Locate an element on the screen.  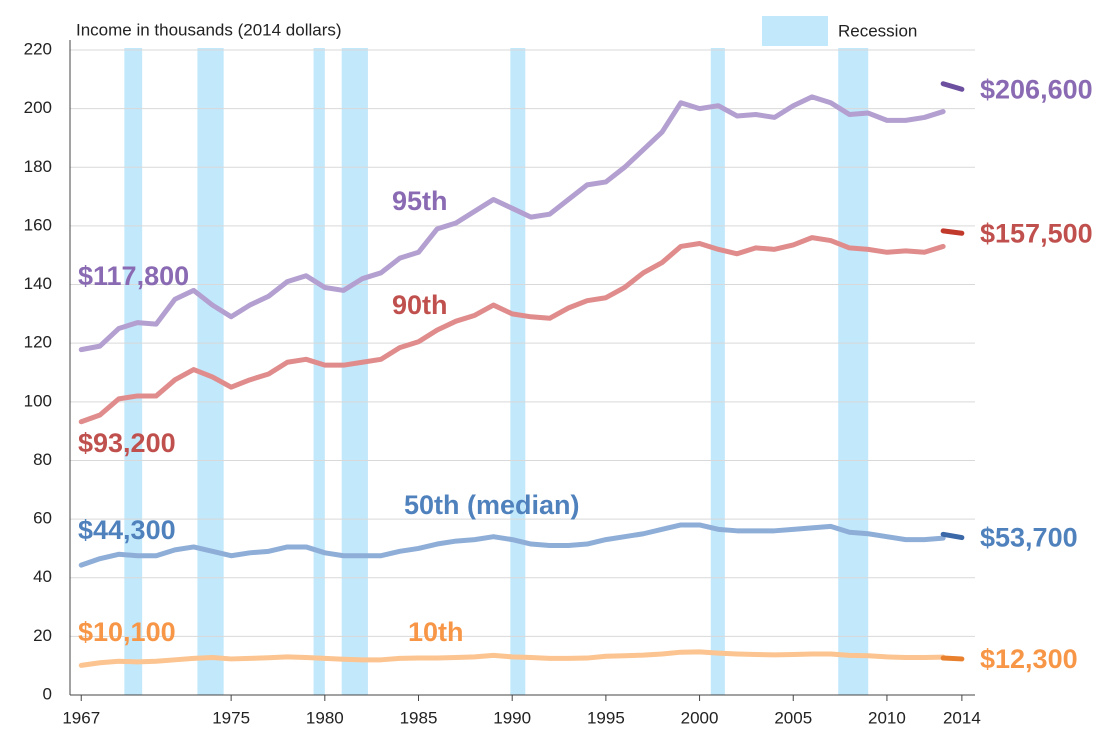
x-tick-label: 1985 is located at coordinates (419, 717).